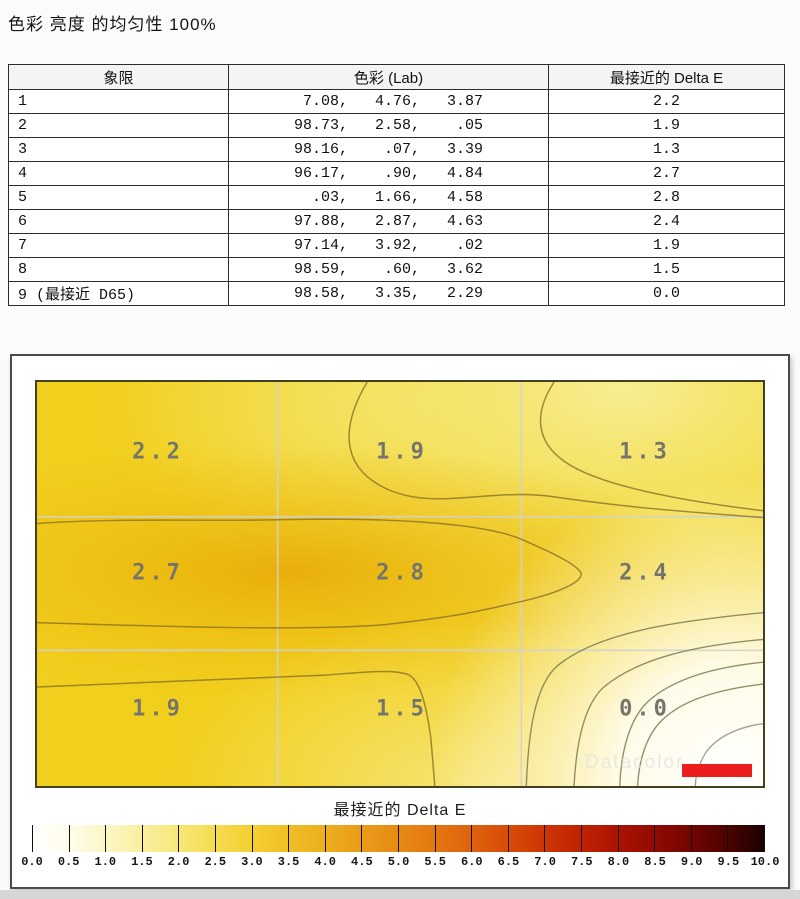 The width and height of the screenshot is (800, 899). What do you see at coordinates (118, 221) in the screenshot?
I see `quadrant-cell: 6` at bounding box center [118, 221].